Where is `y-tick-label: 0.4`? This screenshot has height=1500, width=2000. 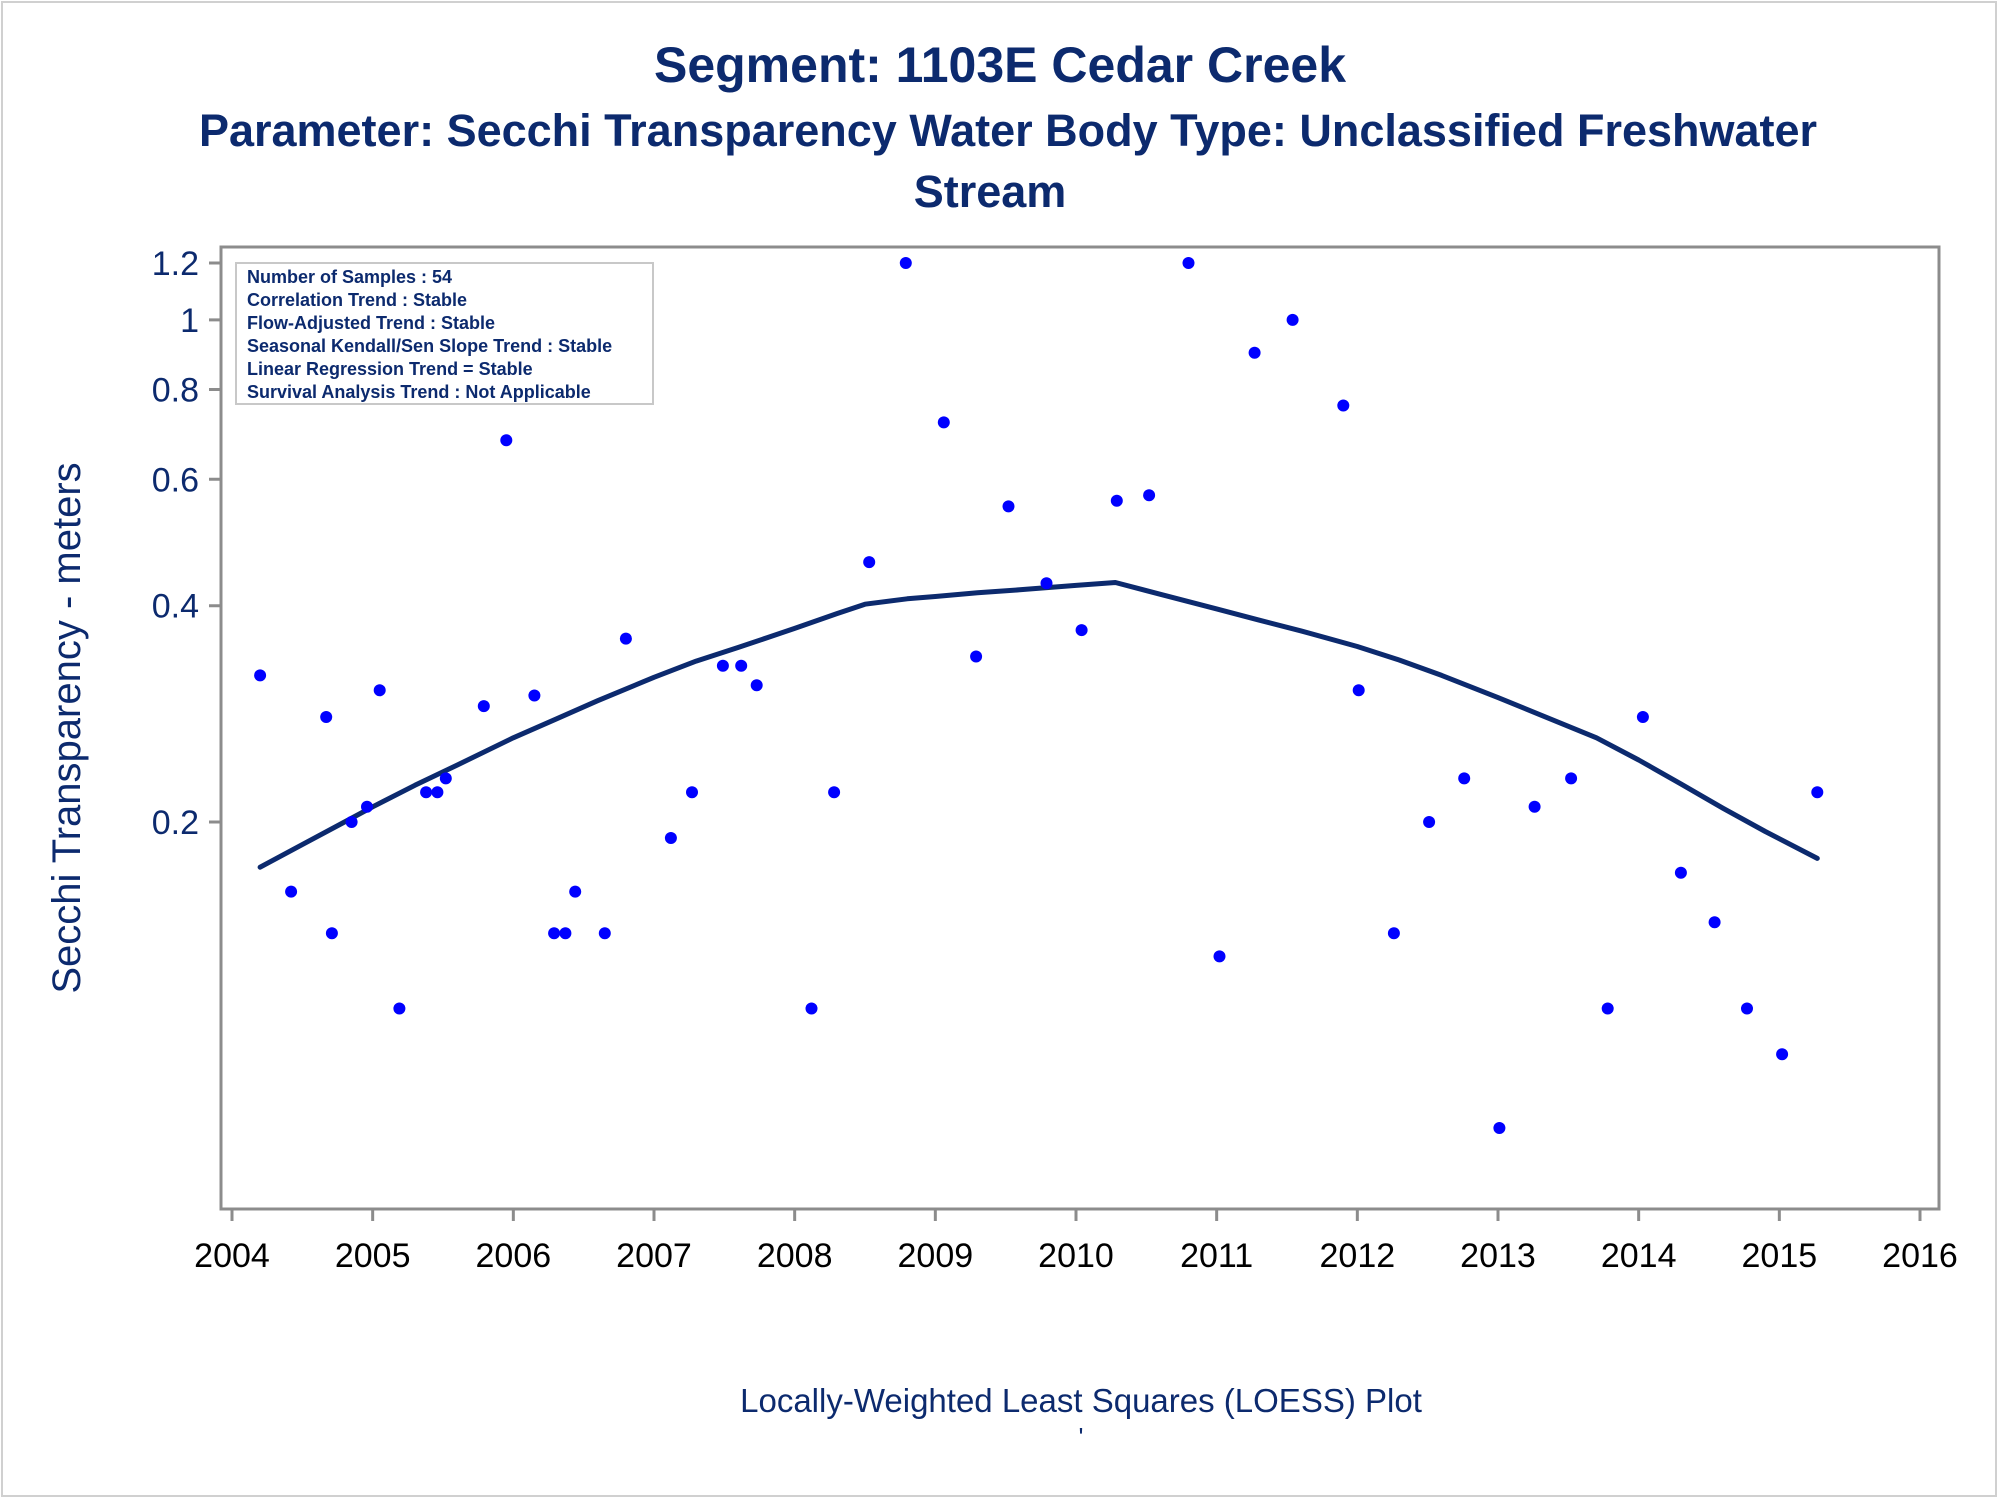
y-tick-label: 0.4 is located at coordinates (175, 607).